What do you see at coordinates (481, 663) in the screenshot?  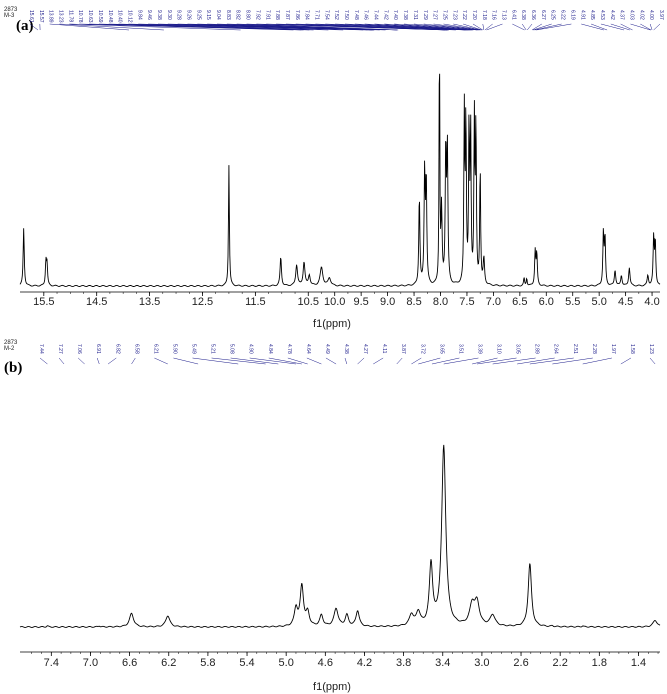 I see `x-tick-label: 3.0` at bounding box center [481, 663].